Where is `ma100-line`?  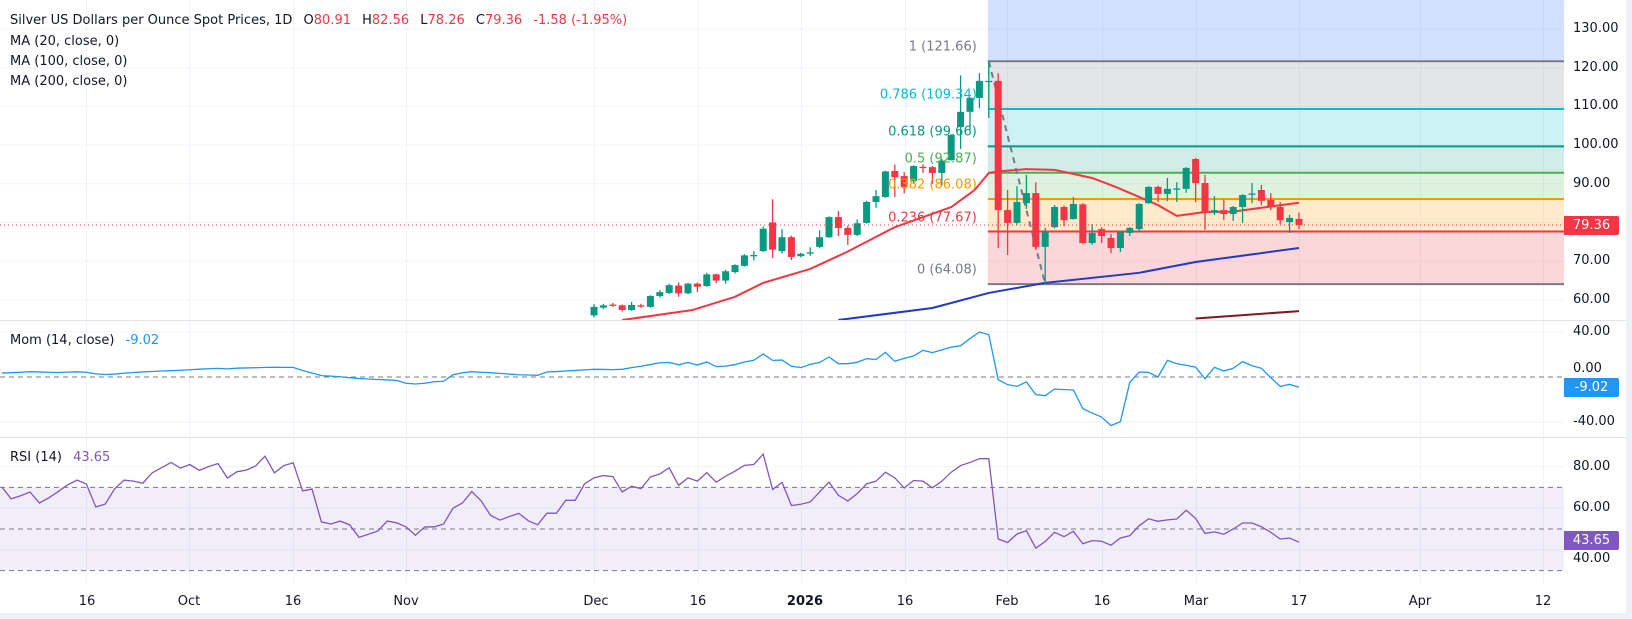 ma100-line is located at coordinates (1069, 283).